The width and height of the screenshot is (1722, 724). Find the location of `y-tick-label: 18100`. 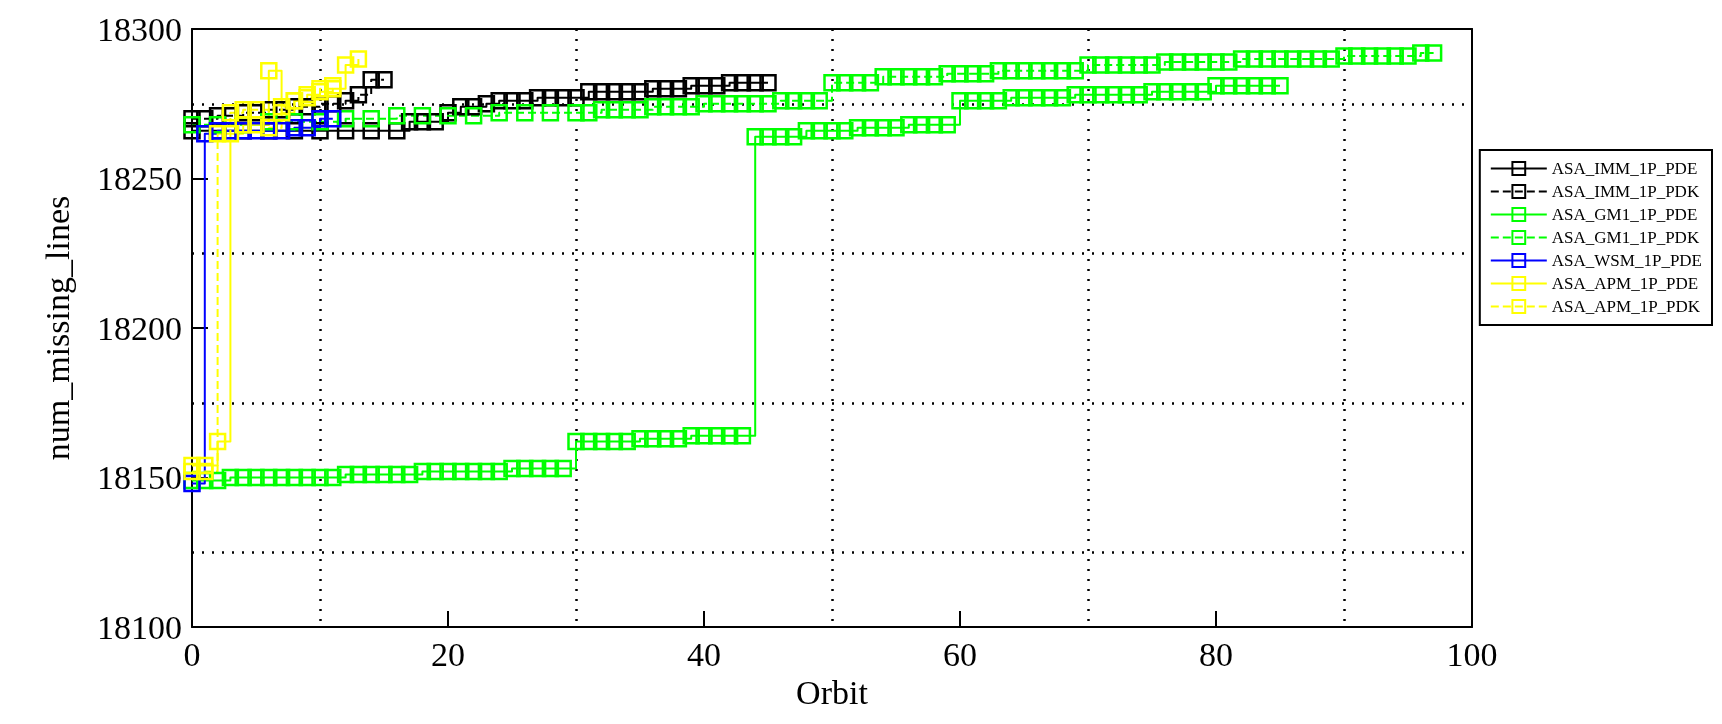

y-tick-label: 18100 is located at coordinates (139, 627).